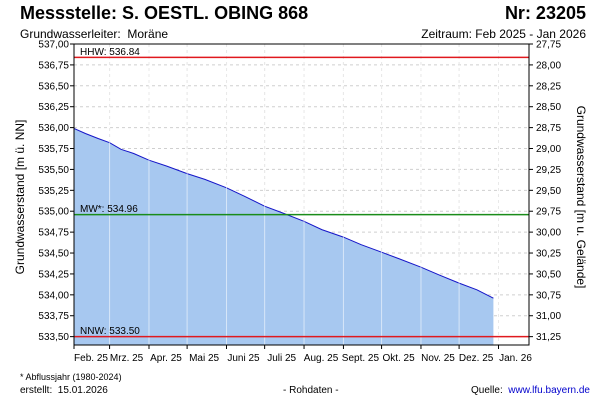 Image resolution: width=600 pixels, height=400 pixels. I want to click on y-tick-label-right: 27,75, so click(548, 45).